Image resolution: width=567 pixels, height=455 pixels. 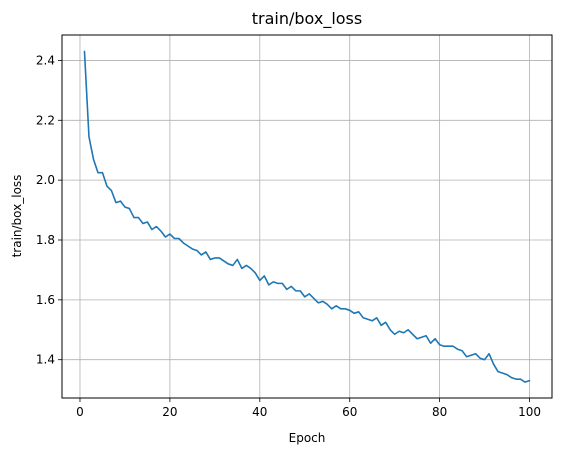 I want to click on y-tick-label: 2.2, so click(x=45, y=120).